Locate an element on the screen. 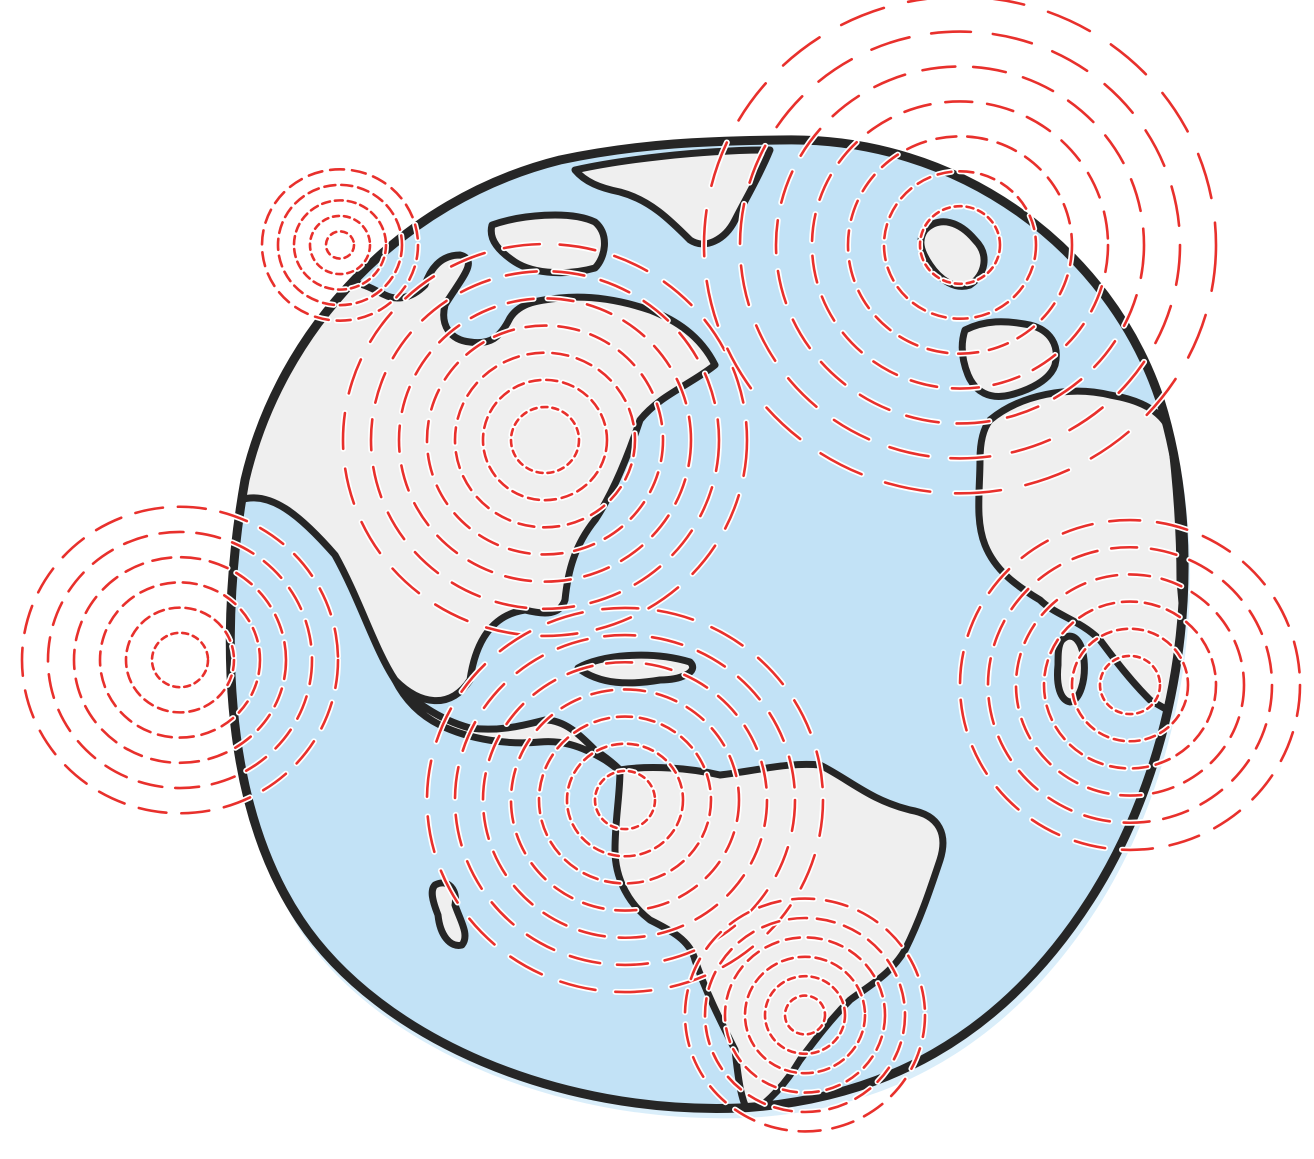  caribbean-island-landmass is located at coordinates (635, 669).